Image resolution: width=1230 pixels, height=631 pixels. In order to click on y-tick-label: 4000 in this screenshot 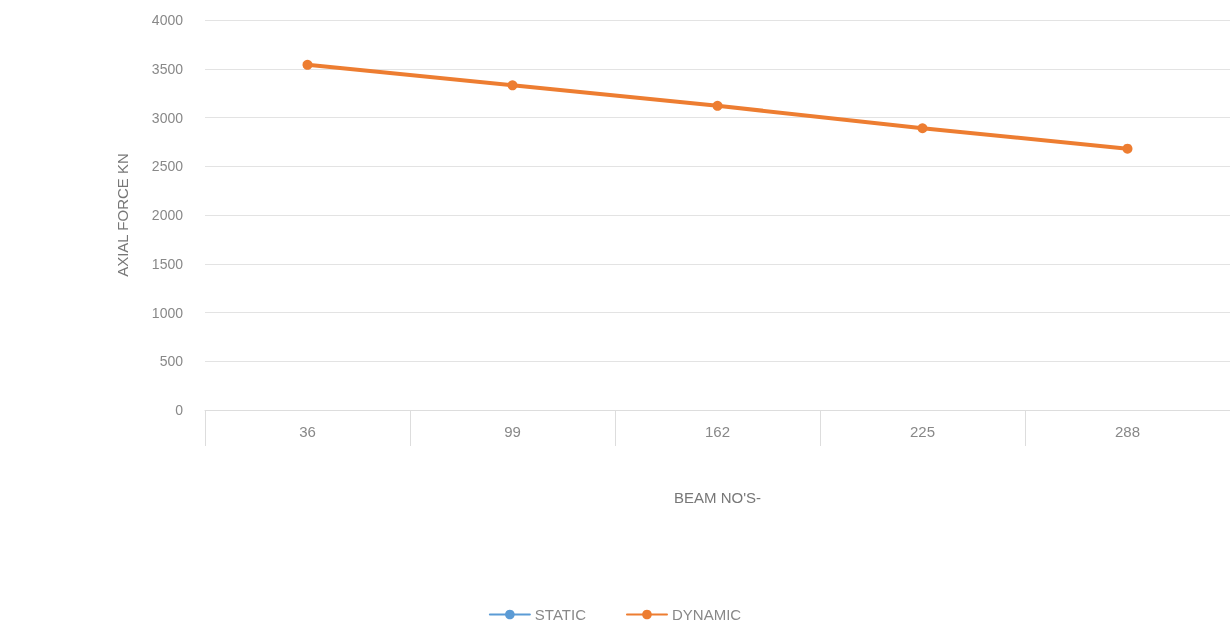, I will do `click(167, 20)`.